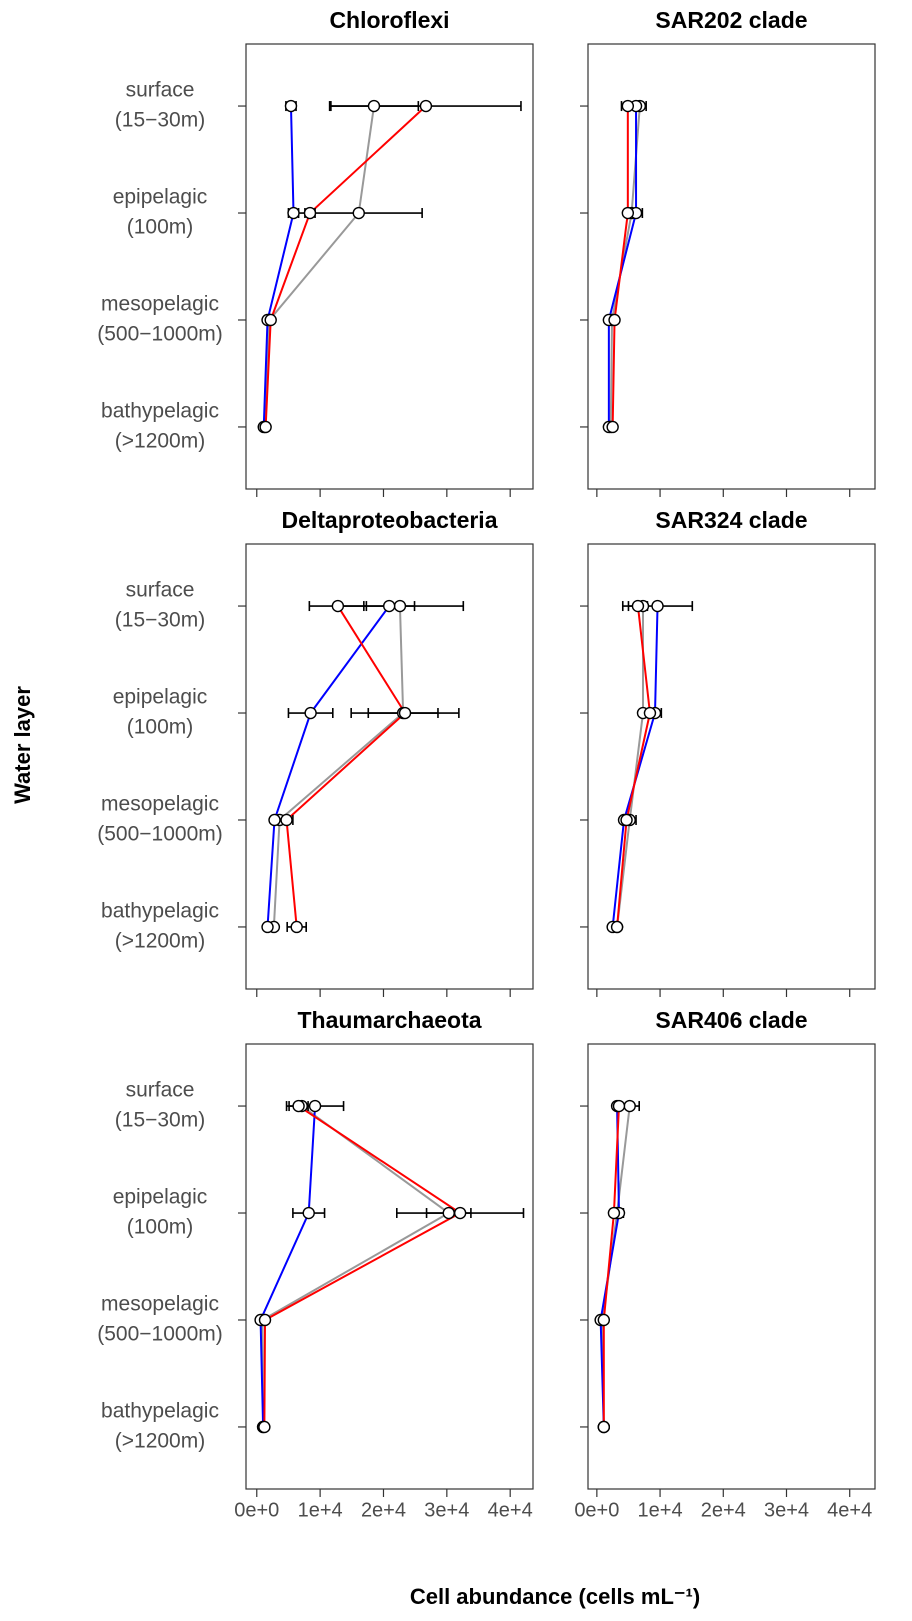 This screenshot has width=912, height=1621. I want to click on panel: SAR406 clade 0e+0 1e+4 2e+4 3e+4 4e+4, so click(725, 1264).